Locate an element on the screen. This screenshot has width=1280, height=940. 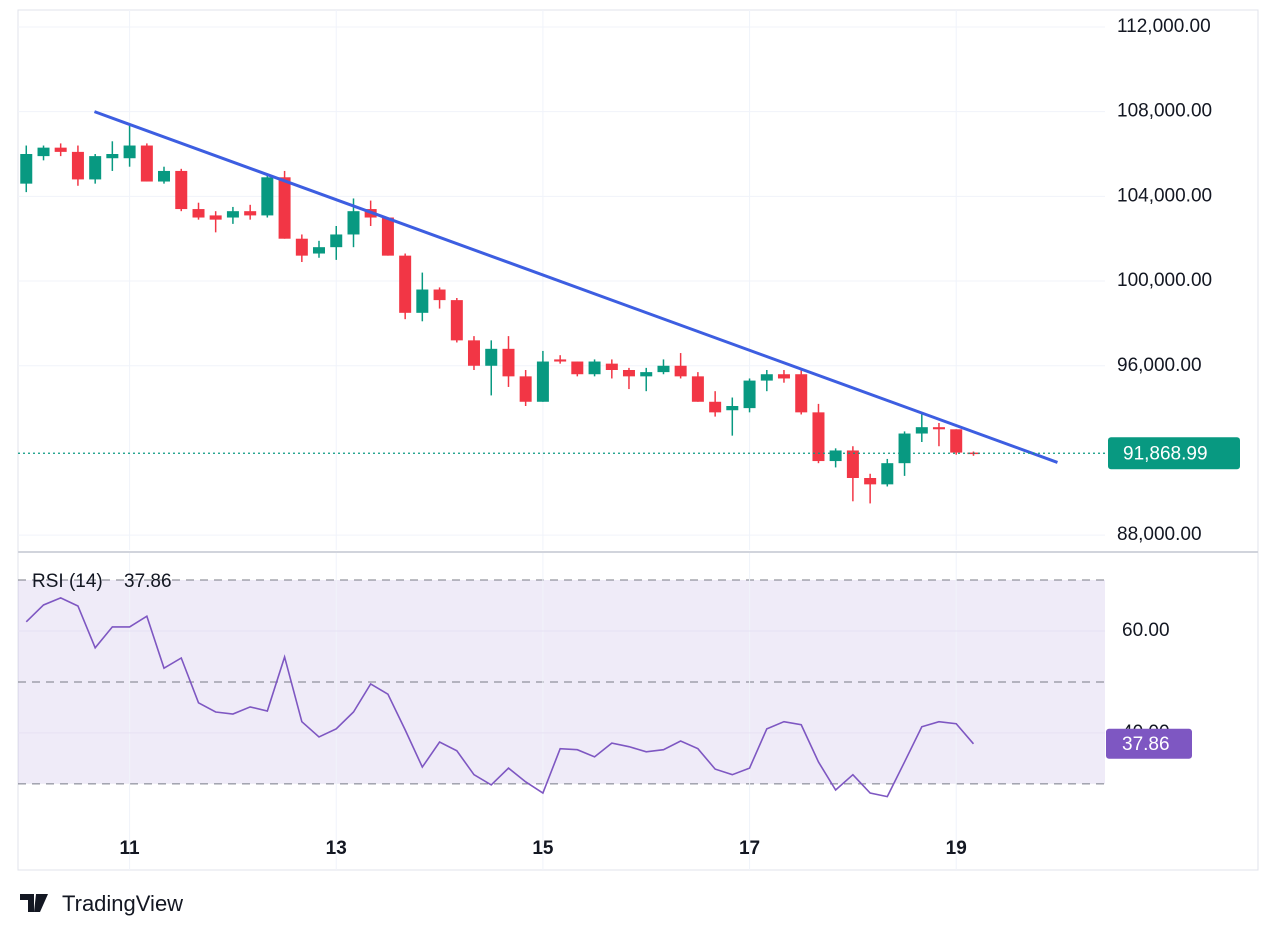
rsi-value-box is located at coordinates (1149, 743).